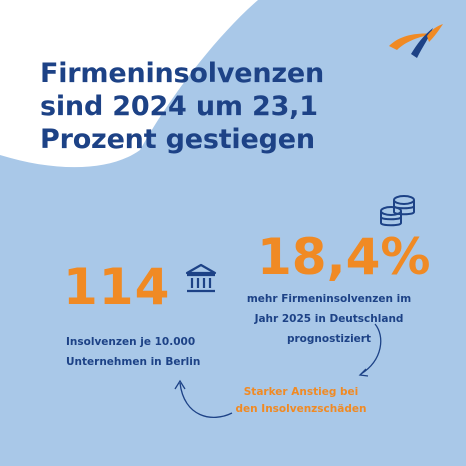  I want to click on headline-line-3: Prozent gestiegen, so click(177, 139).